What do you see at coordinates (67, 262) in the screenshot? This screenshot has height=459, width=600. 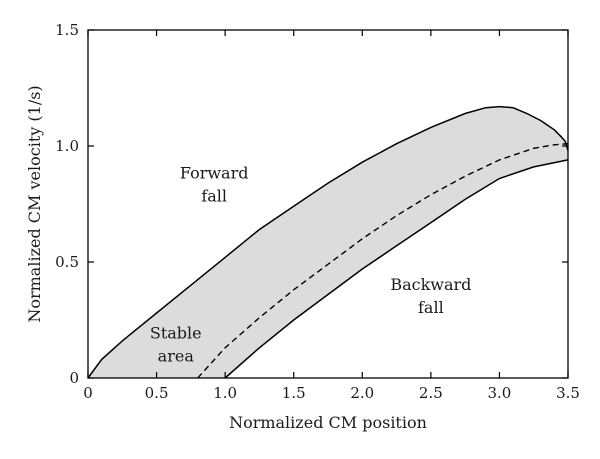 I see `y-tick-label: 0.5` at bounding box center [67, 262].